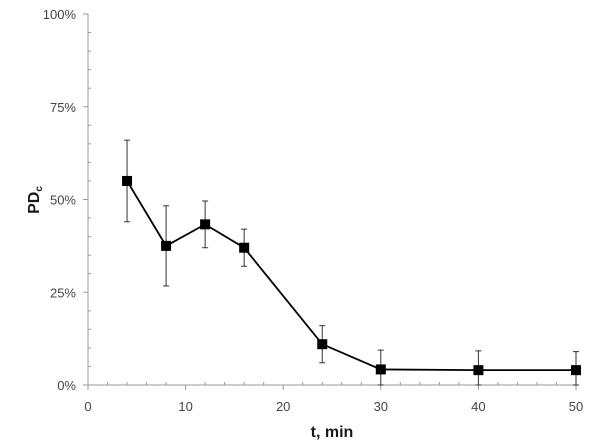 The height and width of the screenshot is (443, 596). I want to click on x-tick-label: 10, so click(185, 406).